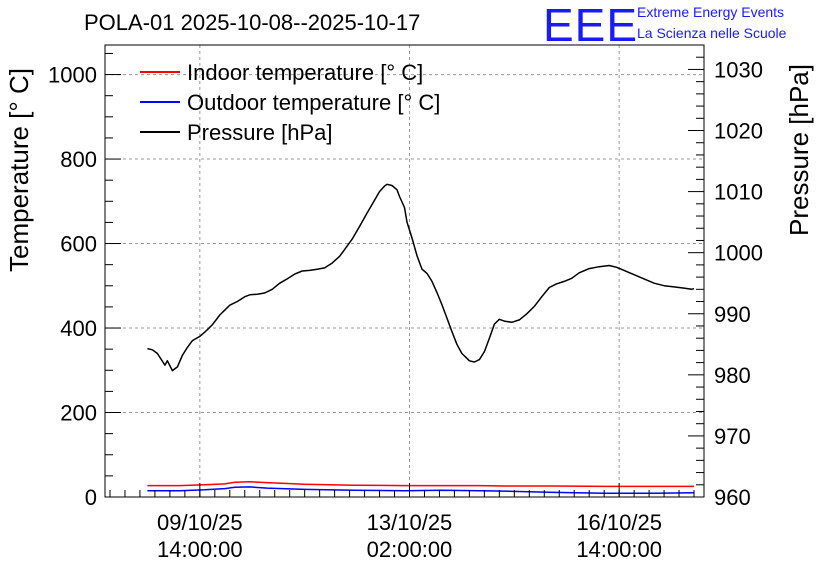  I want to click on x-tick-label-date: 09/10/25, so click(200, 522).